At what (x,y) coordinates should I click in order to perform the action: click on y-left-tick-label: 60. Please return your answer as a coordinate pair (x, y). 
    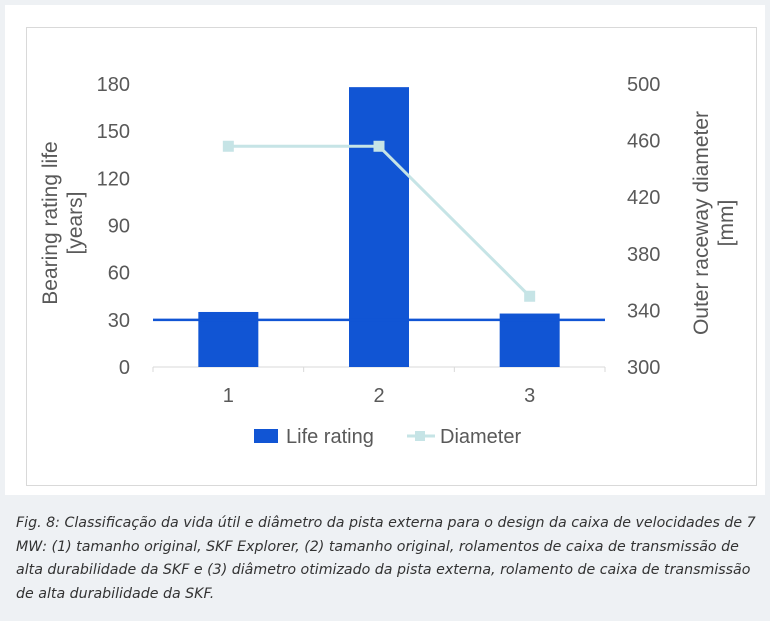
    Looking at the image, I should click on (119, 274).